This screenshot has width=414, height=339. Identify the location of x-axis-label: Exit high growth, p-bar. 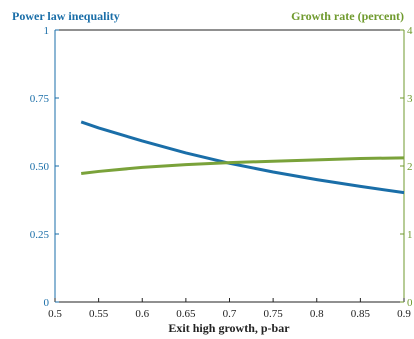
(229, 328).